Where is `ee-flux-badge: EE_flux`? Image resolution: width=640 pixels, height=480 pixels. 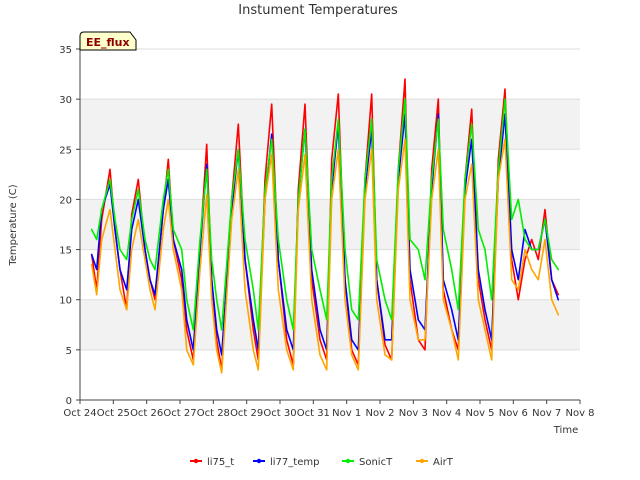
ee-flux-badge: EE_flux is located at coordinates (108, 41).